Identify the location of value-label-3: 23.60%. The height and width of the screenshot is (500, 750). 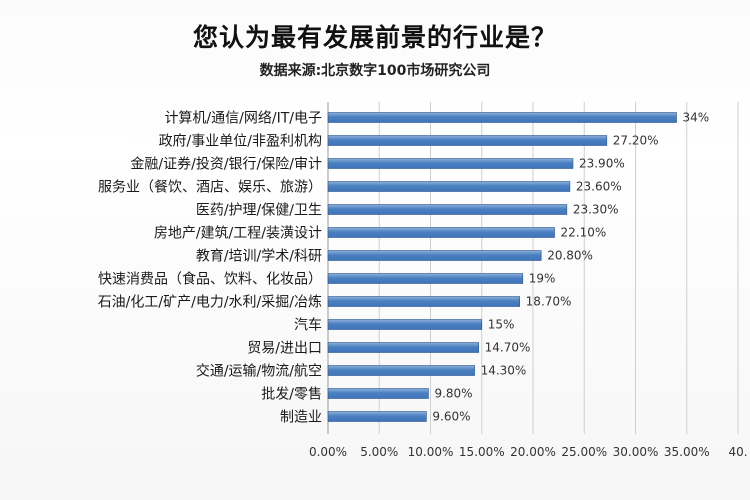
(599, 187).